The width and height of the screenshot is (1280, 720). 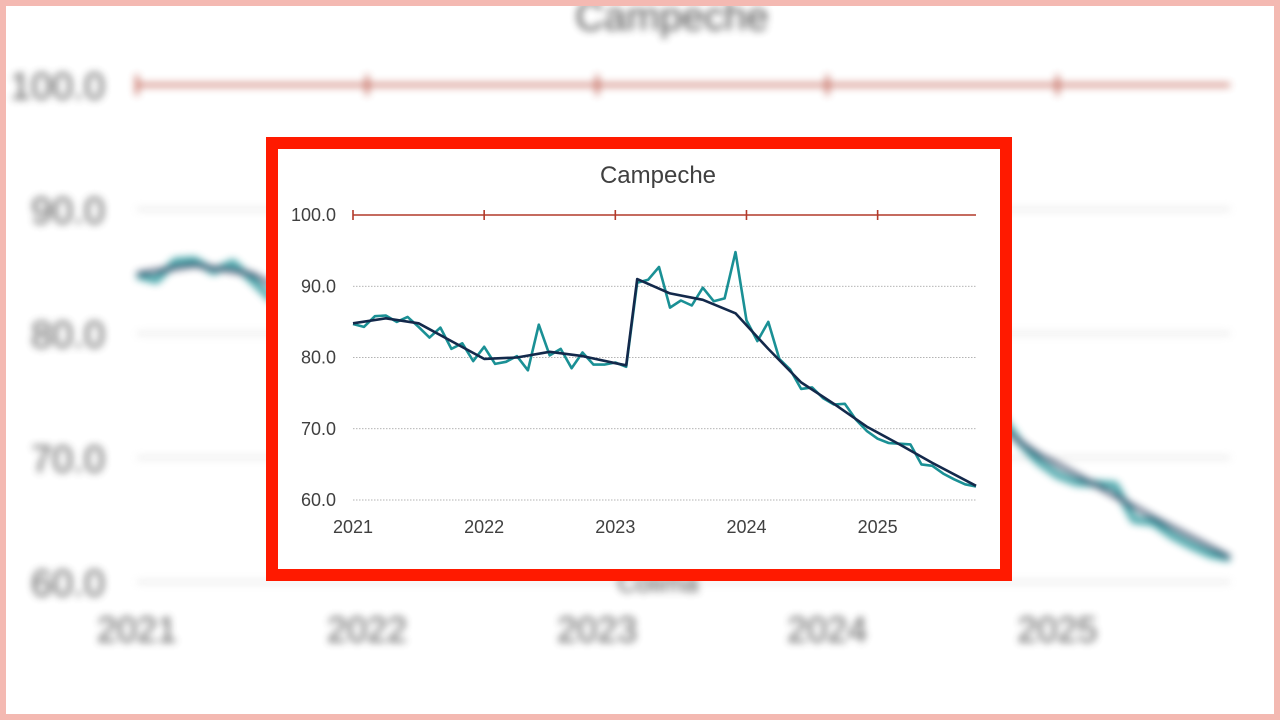 What do you see at coordinates (318, 500) in the screenshot?
I see `y-tick-label: 60.0` at bounding box center [318, 500].